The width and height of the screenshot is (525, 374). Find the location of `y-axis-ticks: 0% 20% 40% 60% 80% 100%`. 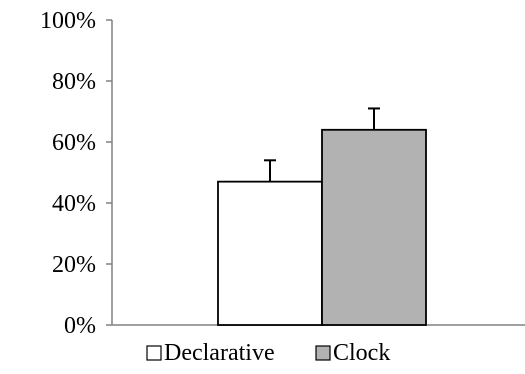

y-axis-ticks: 0% 20% 40% 60% 80% 100% is located at coordinates (76, 173).